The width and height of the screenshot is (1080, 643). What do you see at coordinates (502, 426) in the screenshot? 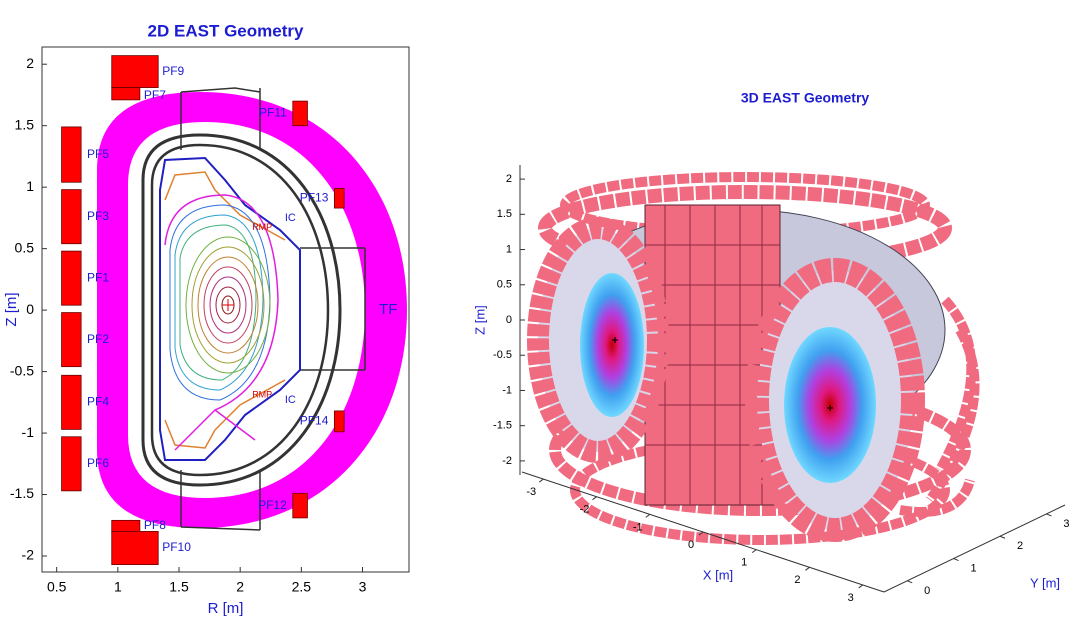
I see `z-tick-label: -1.5` at bounding box center [502, 426].